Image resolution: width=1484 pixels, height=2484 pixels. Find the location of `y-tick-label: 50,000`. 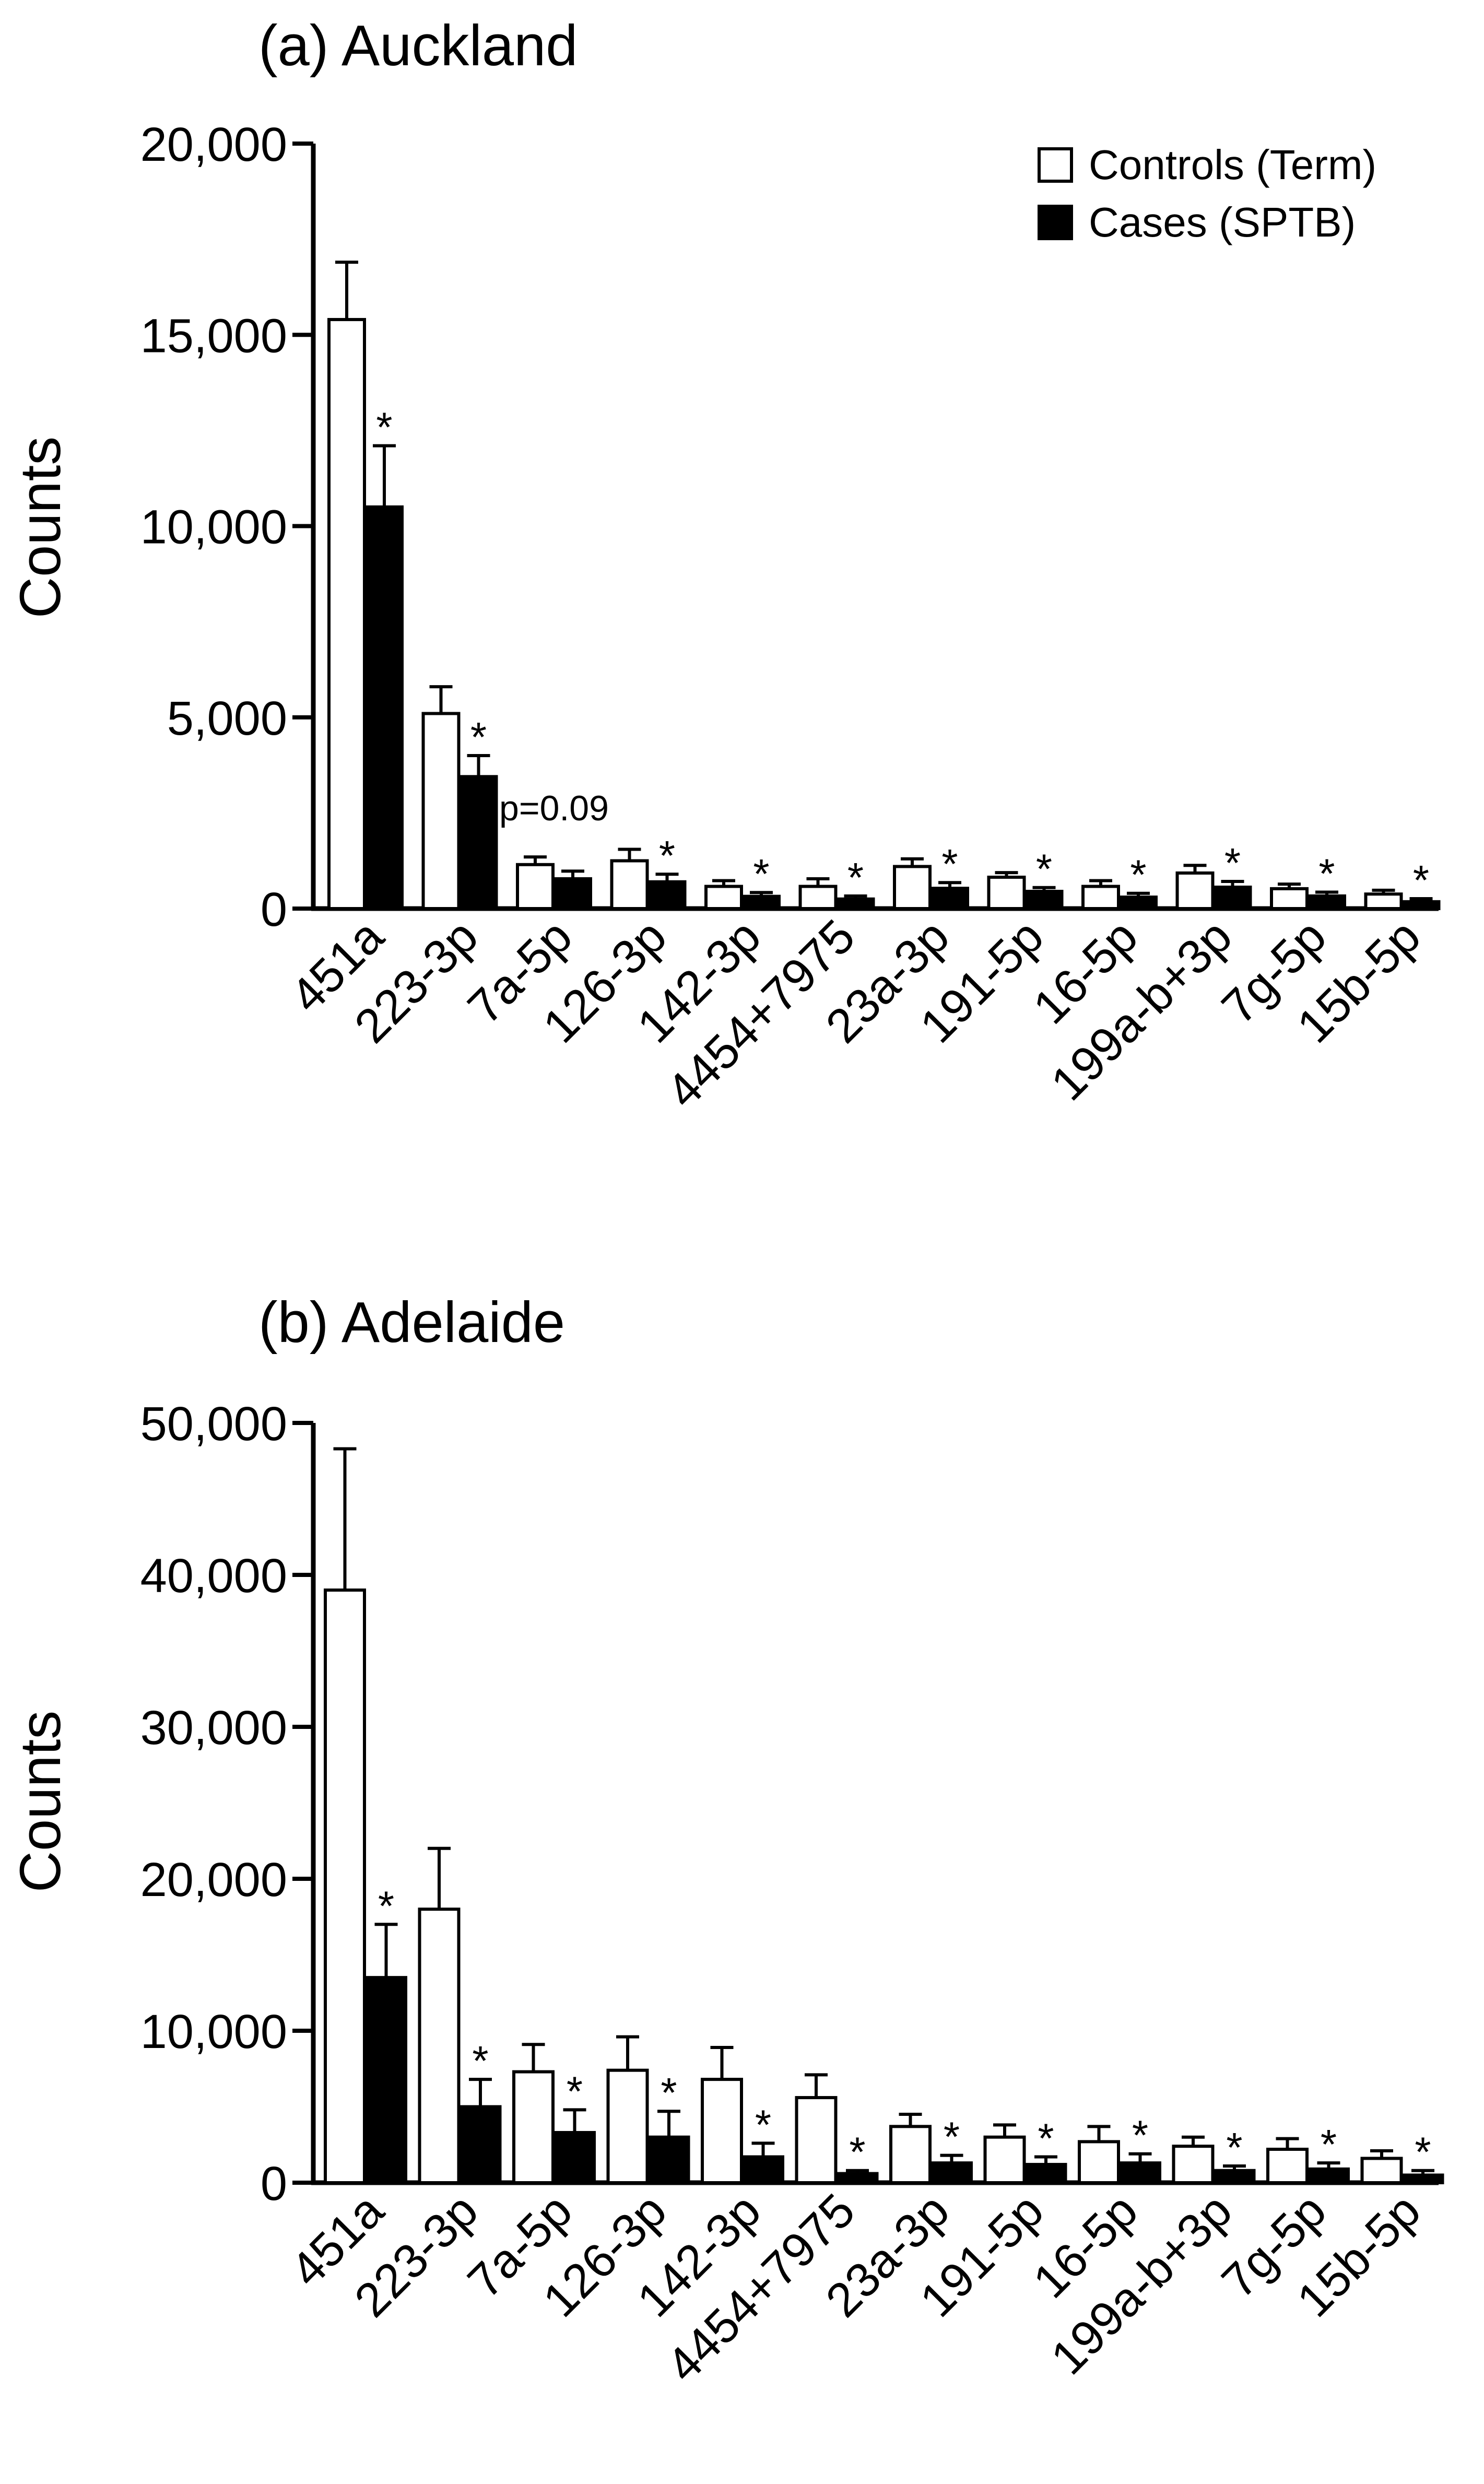

y-tick-label: 50,000 is located at coordinates (213, 1424).